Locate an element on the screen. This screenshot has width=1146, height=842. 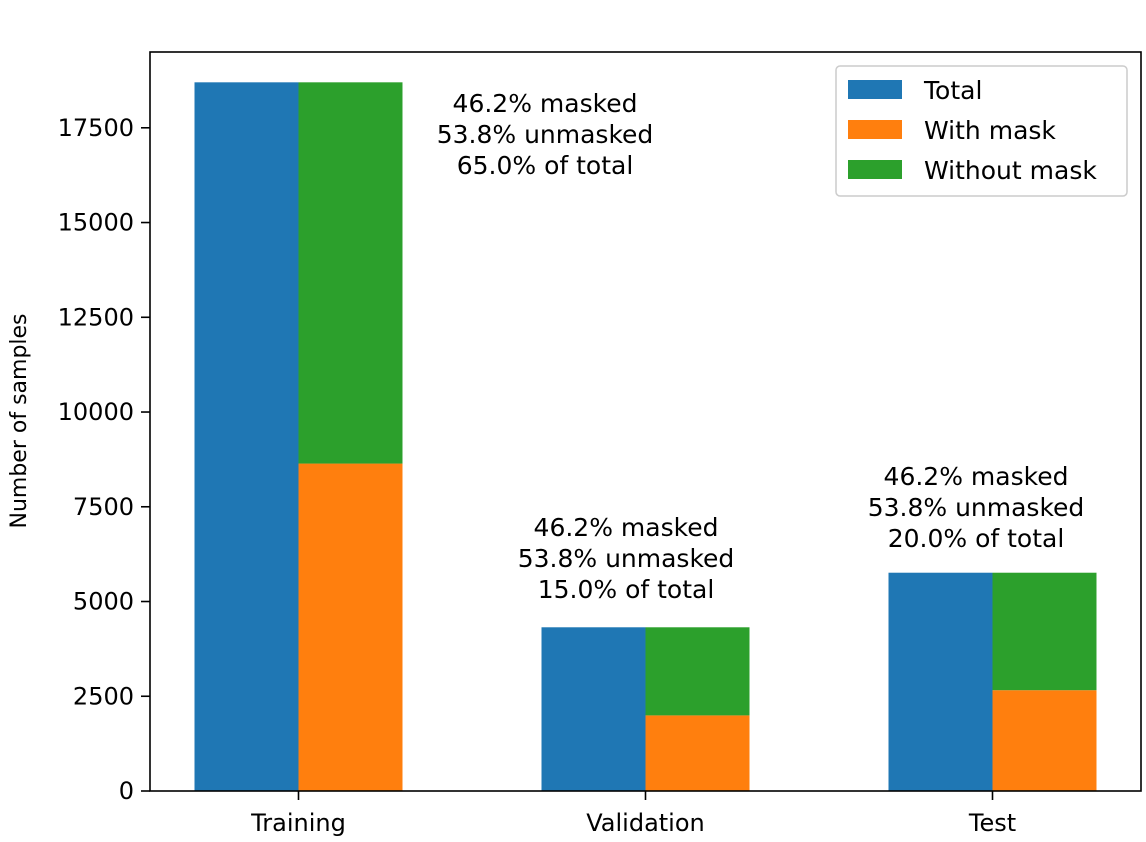
legend-label-with-mask: With mask is located at coordinates (990, 130).